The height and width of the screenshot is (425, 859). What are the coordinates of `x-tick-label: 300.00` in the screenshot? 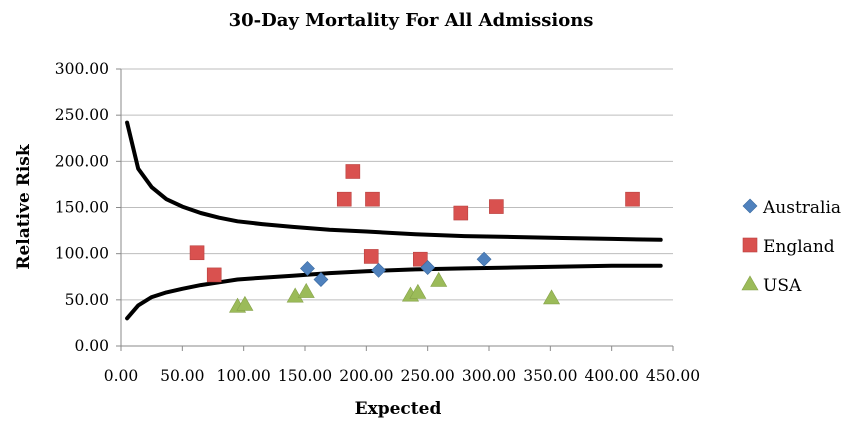 It's located at (489, 376).